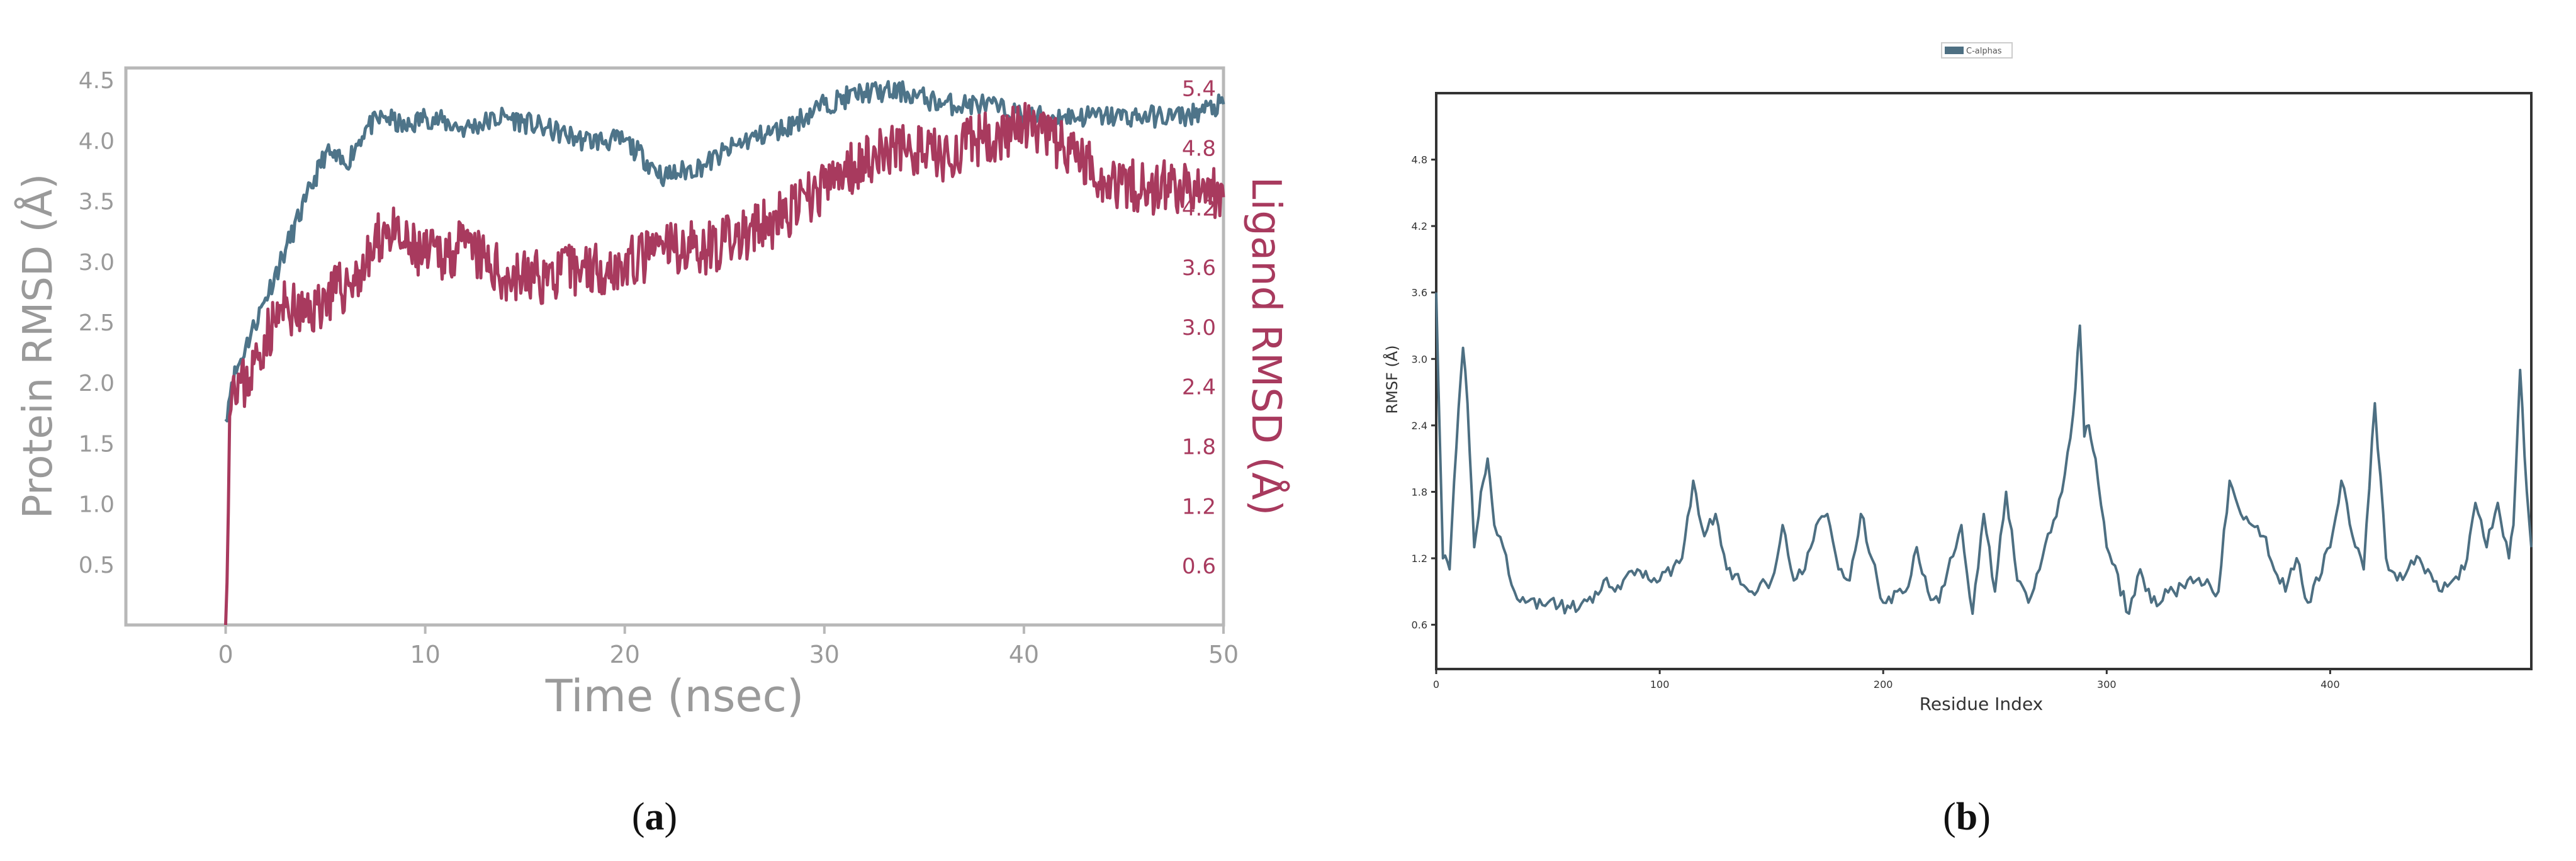 The height and width of the screenshot is (861, 2576). I want to click on panel-b-y-tick-label: 1.2, so click(1419, 559).